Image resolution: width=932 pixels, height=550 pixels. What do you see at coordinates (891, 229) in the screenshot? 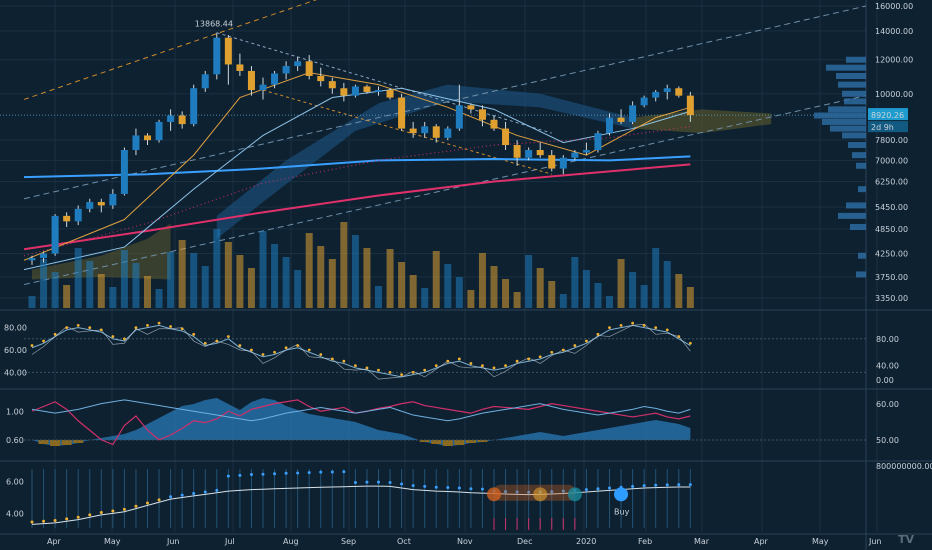
I see `price-tick-label: 4850.00` at bounding box center [891, 229].